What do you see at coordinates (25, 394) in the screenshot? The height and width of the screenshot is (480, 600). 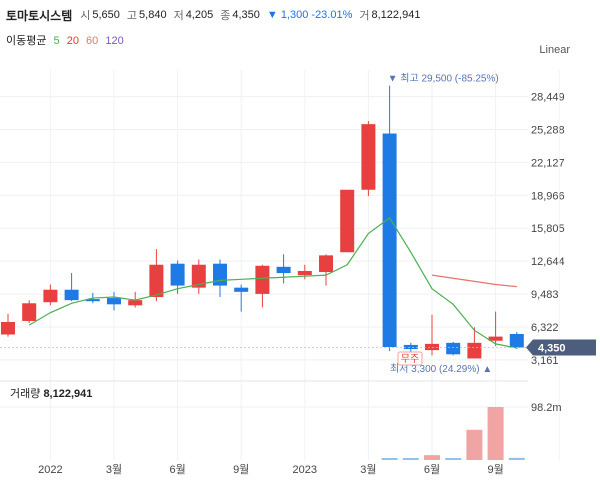 I see `volume-label: 거래량` at bounding box center [25, 394].